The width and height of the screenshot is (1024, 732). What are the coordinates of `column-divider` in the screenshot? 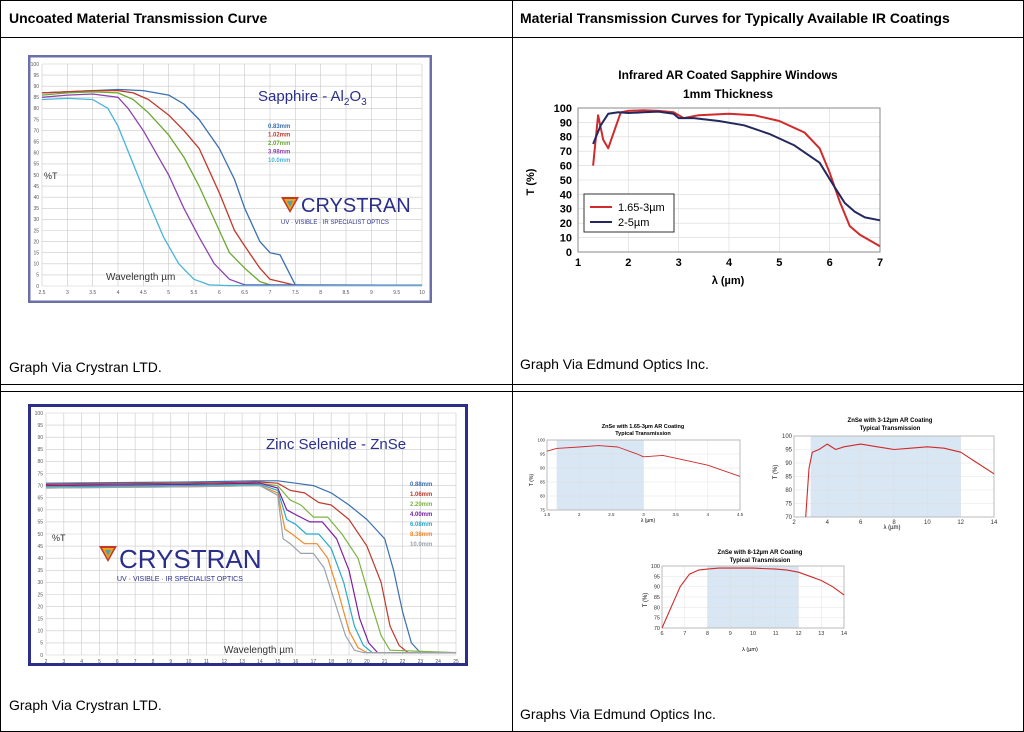 It's located at (512, 366).